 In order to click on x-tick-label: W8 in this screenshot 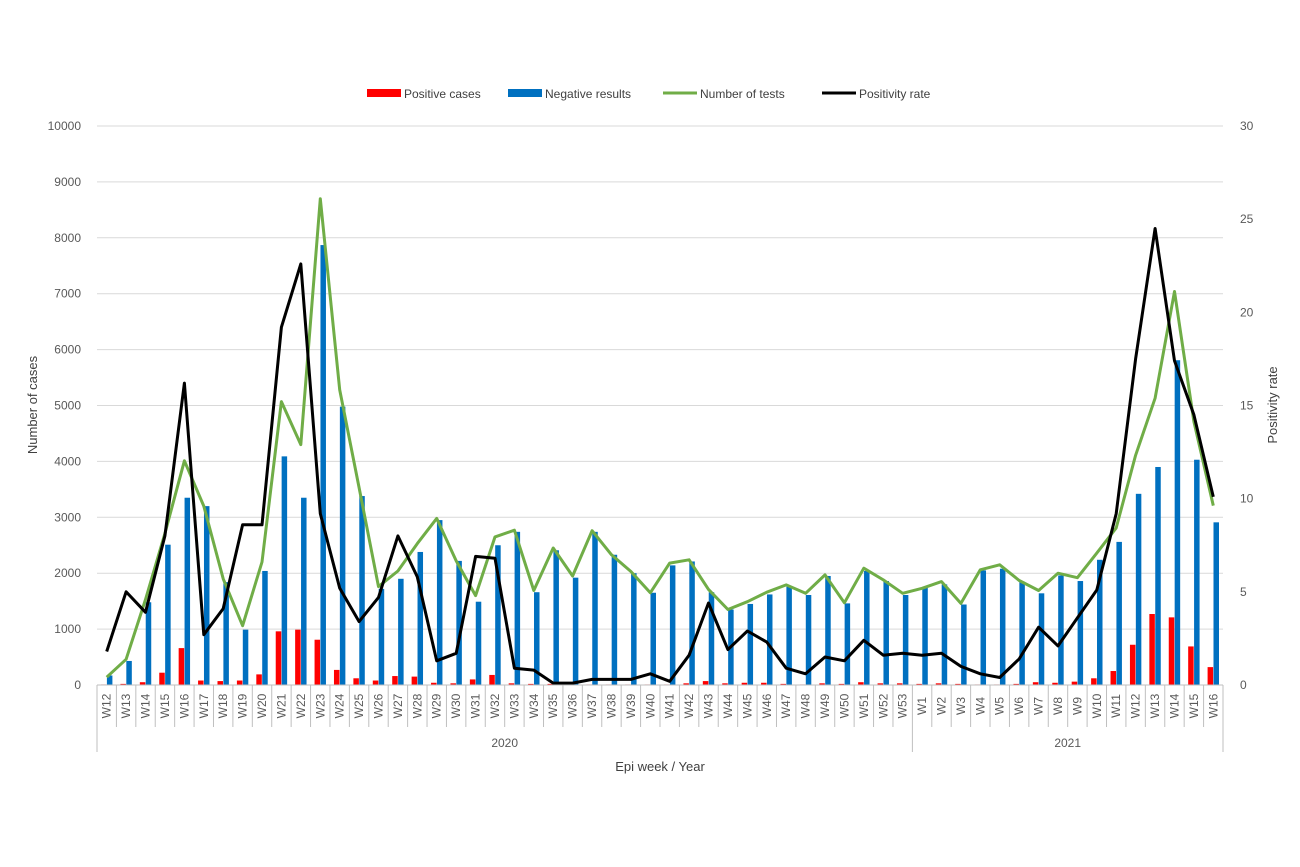, I will do `click(1058, 706)`.